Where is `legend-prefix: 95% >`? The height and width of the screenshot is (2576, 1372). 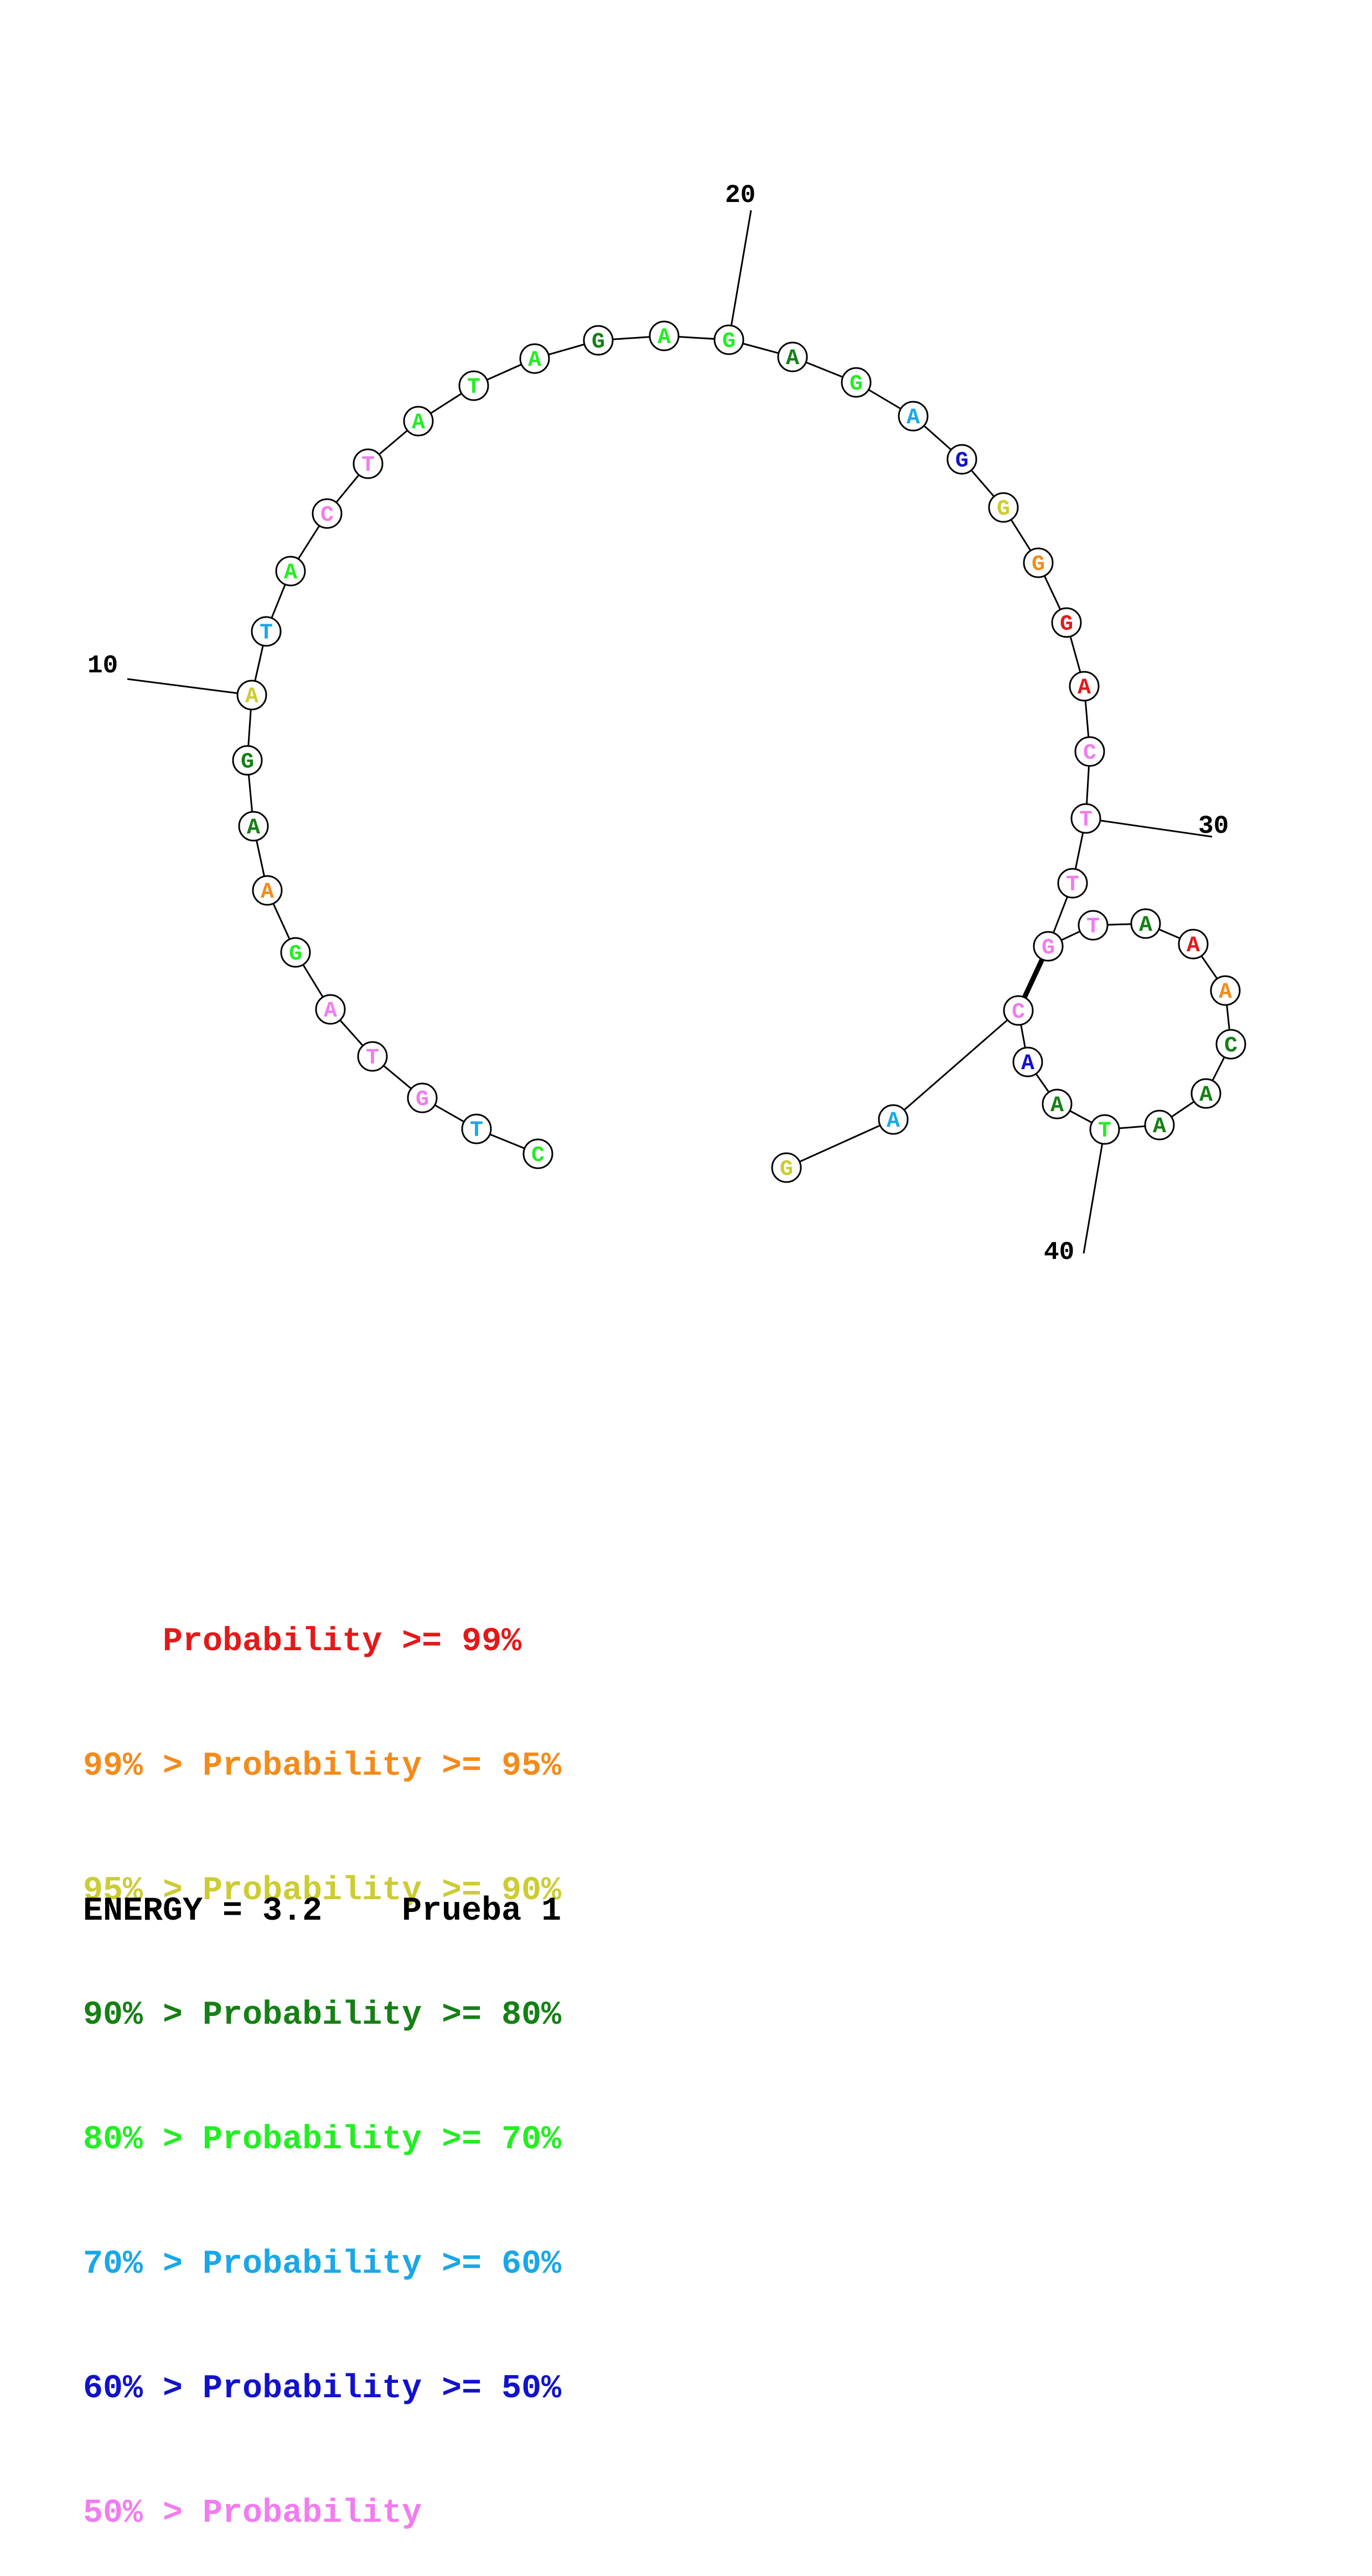
legend-prefix: 95% > is located at coordinates (143, 1891).